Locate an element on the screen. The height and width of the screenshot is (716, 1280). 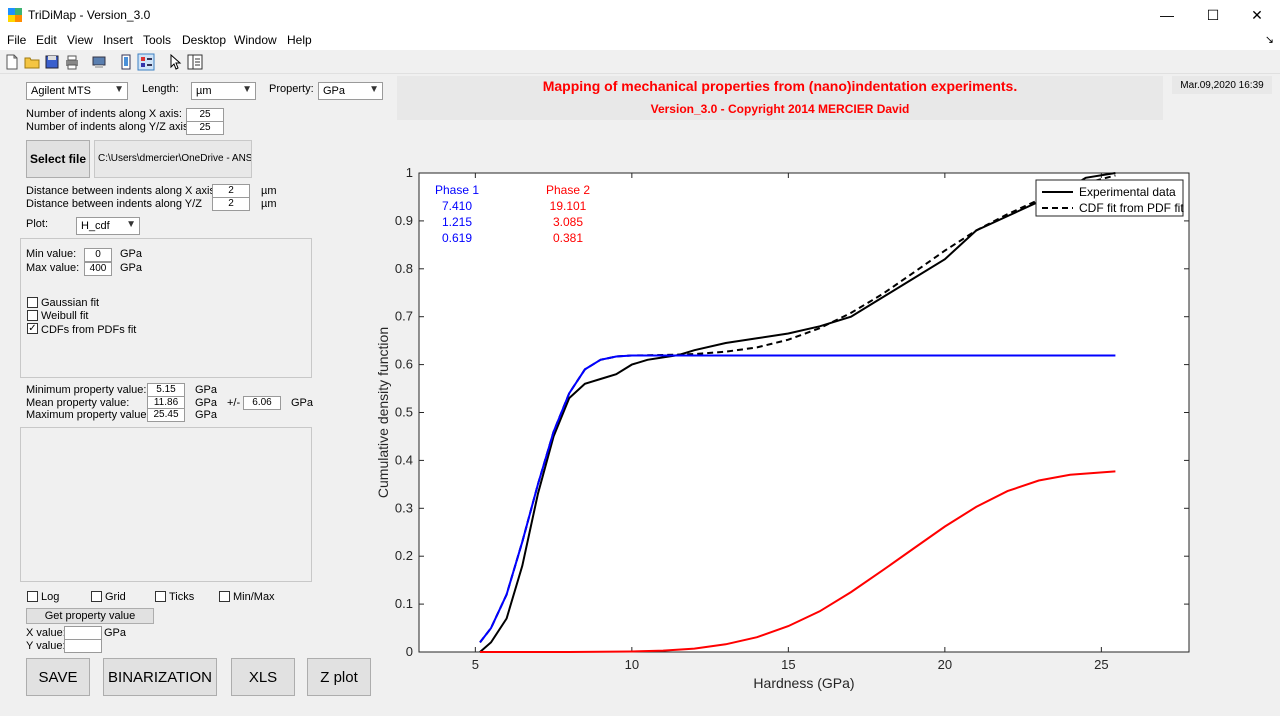
menu-help: Help is located at coordinates (299, 40).